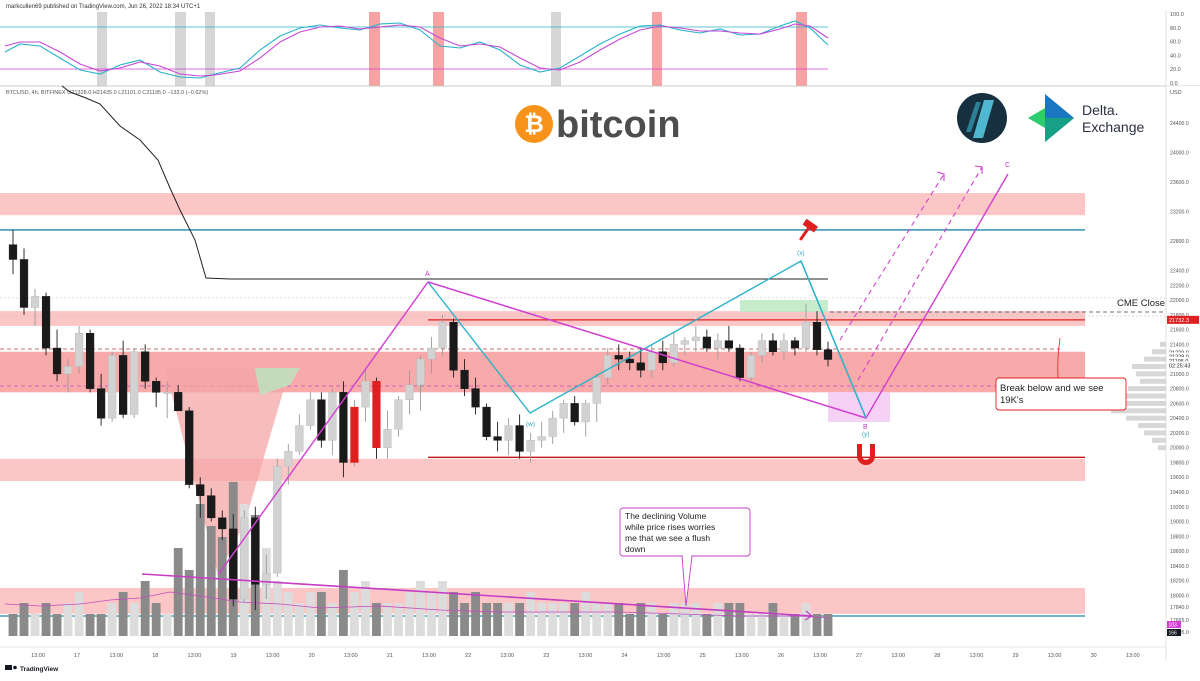 The image size is (1200, 681). I want to click on price-tick-label: 21000.0, so click(1179, 375).